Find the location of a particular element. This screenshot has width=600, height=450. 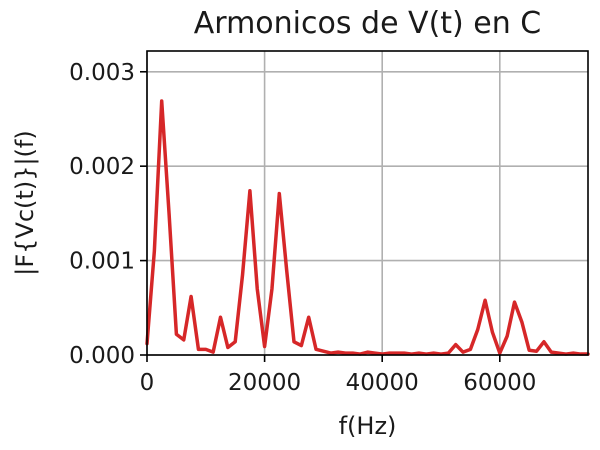

y-tick-label: 0.001 is located at coordinates (102, 262).